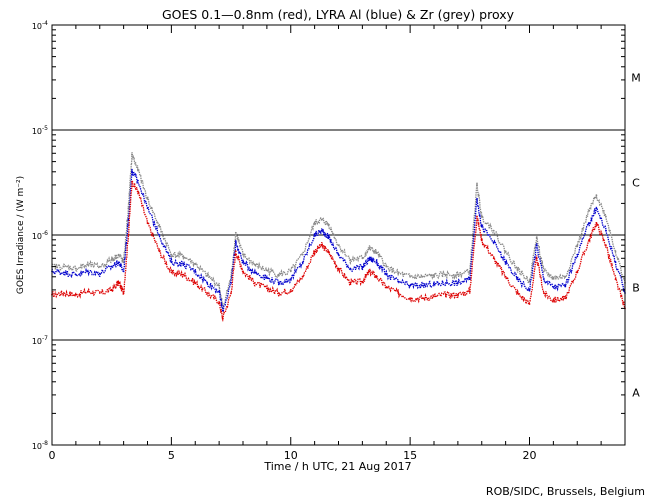 This screenshot has height=500, width=650. What do you see at coordinates (410, 455) in the screenshot?
I see `x-tick-label-15: 15` at bounding box center [410, 455].